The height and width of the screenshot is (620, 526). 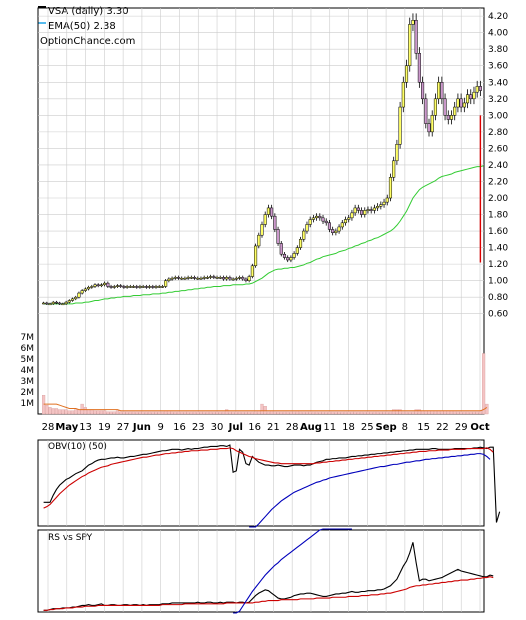 I want to click on x-tick-label: May, so click(x=66, y=427).